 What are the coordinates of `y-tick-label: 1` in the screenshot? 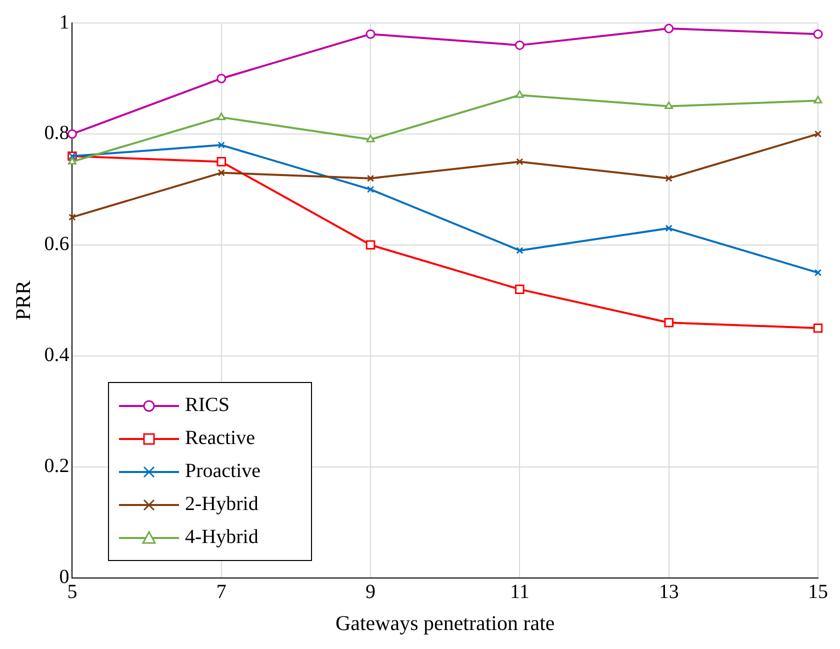 It's located at (64, 22).